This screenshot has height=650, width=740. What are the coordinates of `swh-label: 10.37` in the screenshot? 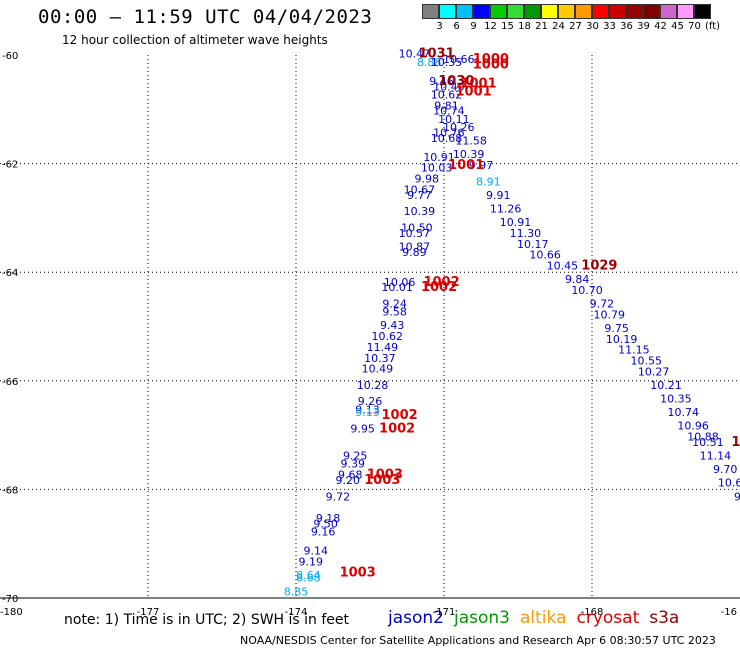 It's located at (380, 358).